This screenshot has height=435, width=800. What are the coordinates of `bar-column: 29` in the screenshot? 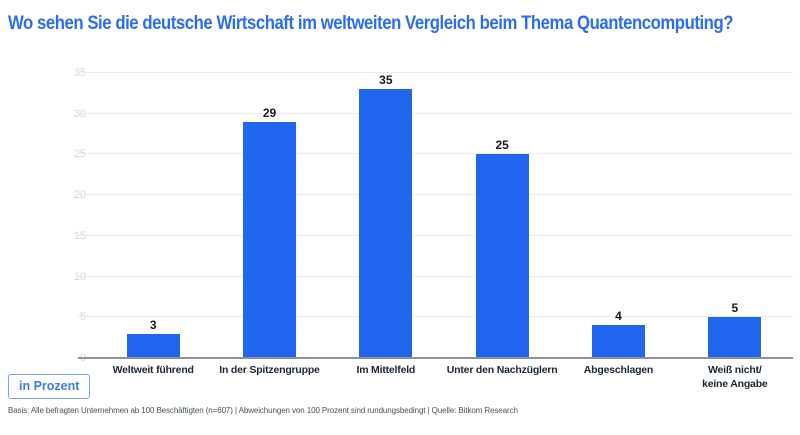 It's located at (269, 215).